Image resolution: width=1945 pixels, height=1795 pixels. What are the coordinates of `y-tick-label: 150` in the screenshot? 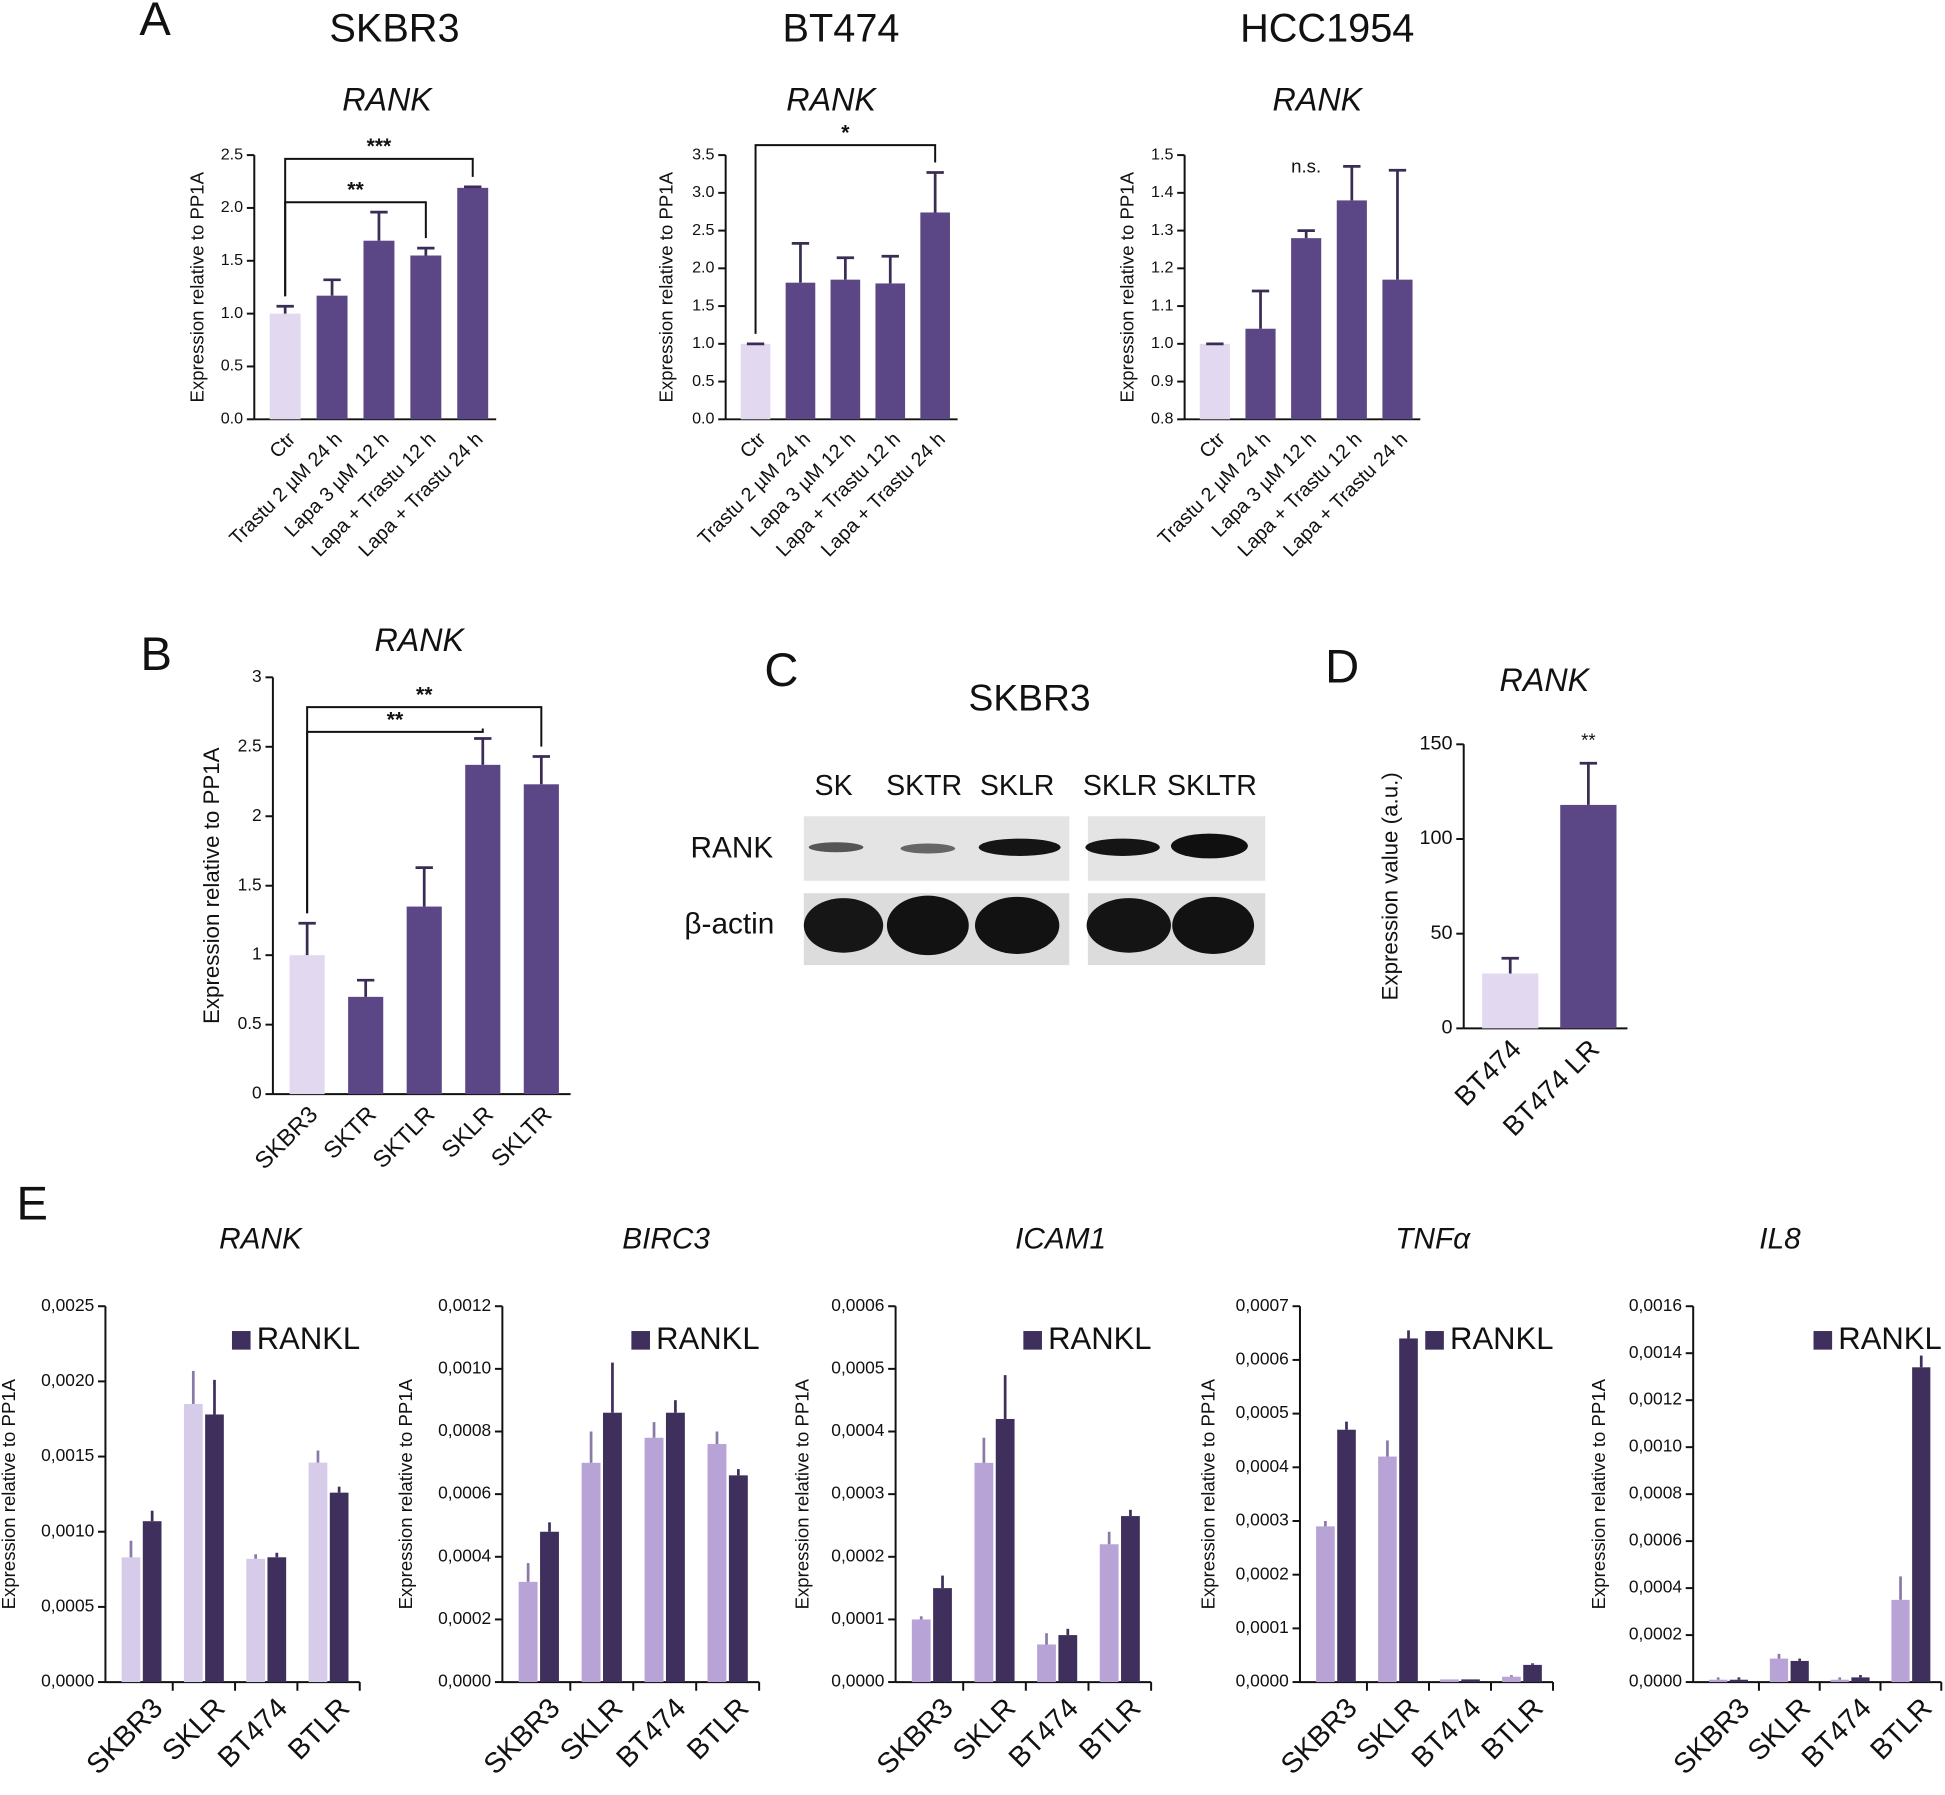 It's located at (1435, 744).